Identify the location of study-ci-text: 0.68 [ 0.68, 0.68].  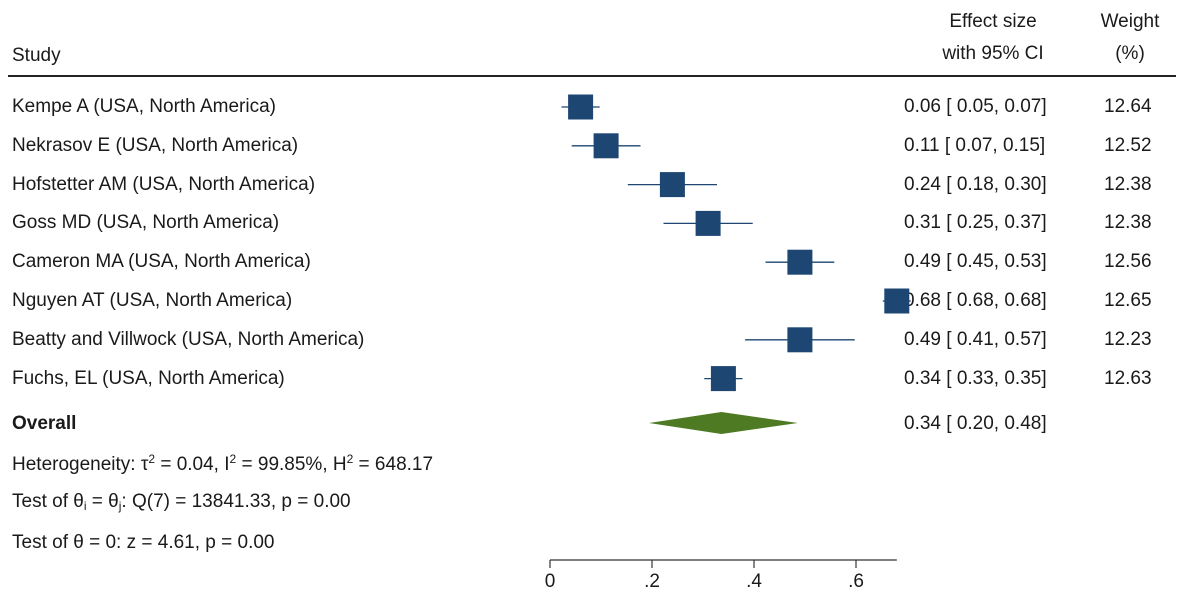
(975, 300).